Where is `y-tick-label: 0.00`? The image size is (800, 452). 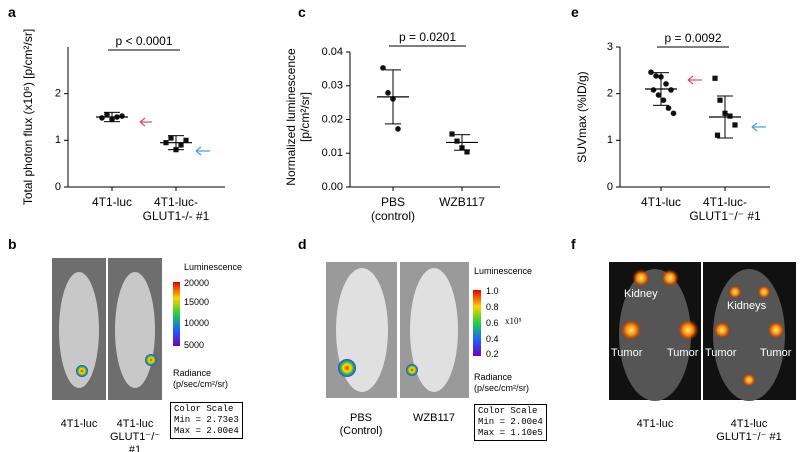 y-tick-label: 0.00 is located at coordinates (332, 187).